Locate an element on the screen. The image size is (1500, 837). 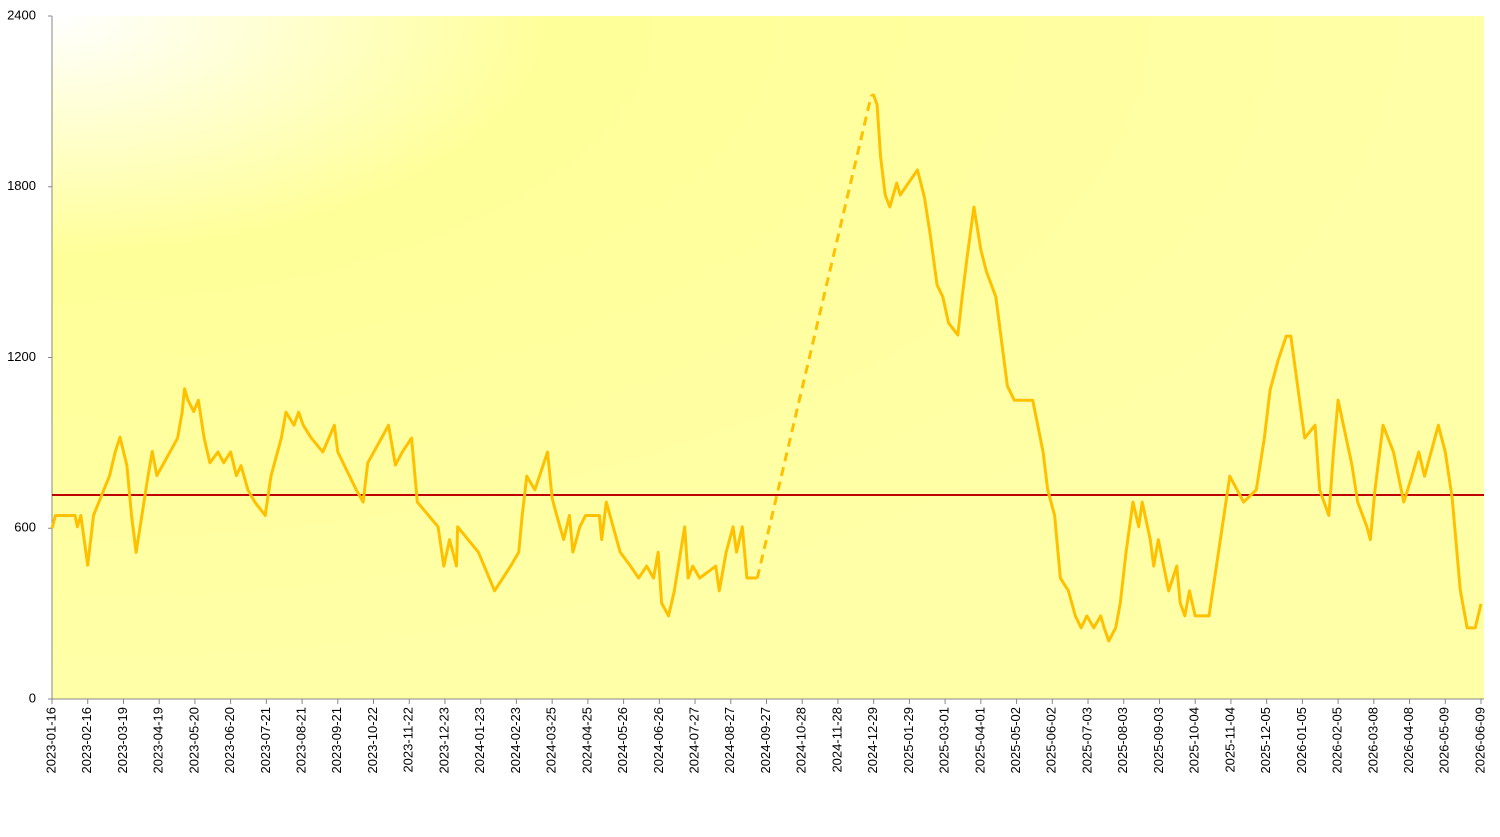
x-tick-label: 2023-06-20 is located at coordinates (229, 740).